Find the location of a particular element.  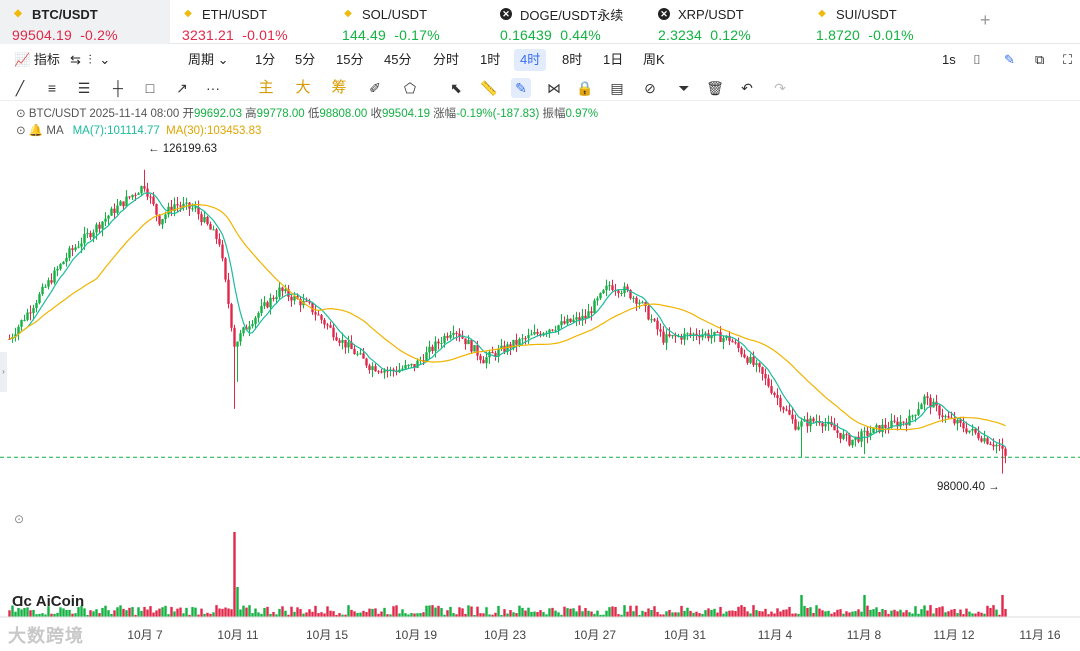

interval-1w: 周K is located at coordinates (654, 59).